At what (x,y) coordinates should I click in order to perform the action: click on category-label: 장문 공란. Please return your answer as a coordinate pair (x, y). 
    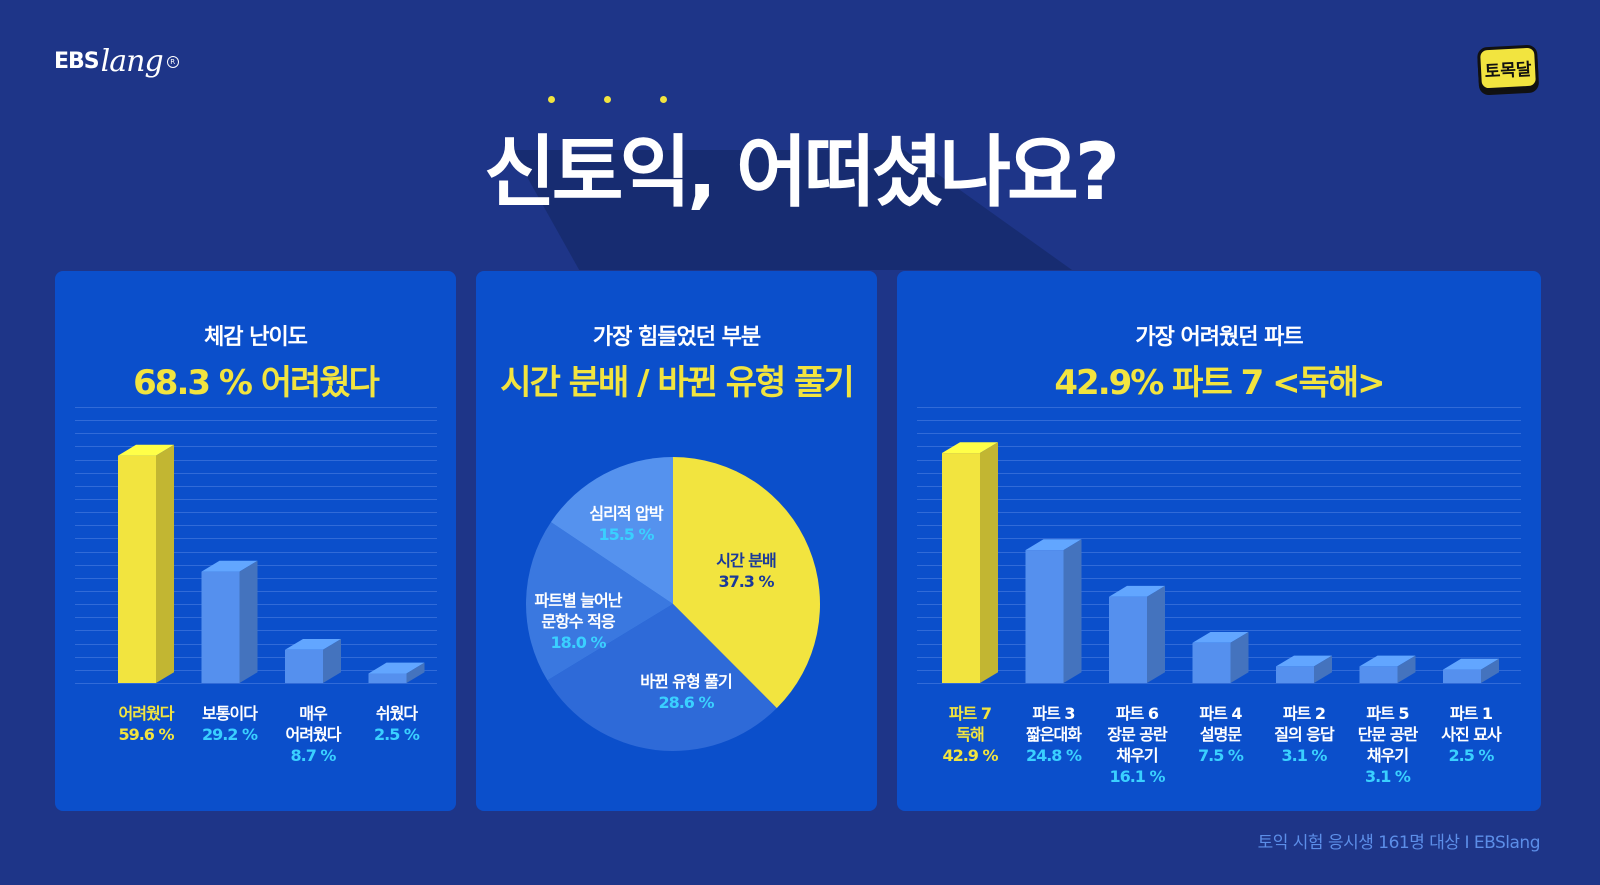
    Looking at the image, I should click on (1137, 734).